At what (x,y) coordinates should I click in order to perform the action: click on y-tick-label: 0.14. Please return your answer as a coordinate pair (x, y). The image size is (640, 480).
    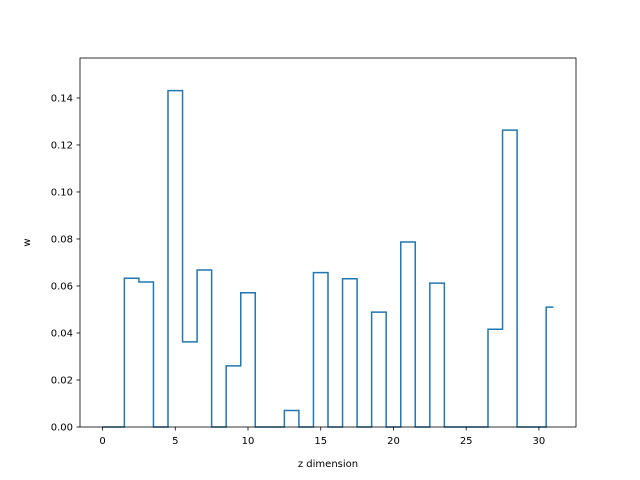
    Looking at the image, I should click on (62, 98).